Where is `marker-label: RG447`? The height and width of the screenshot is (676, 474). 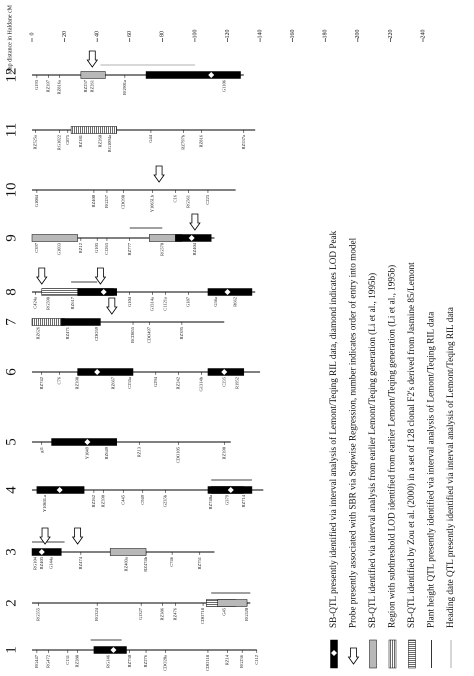 marker-label: RG447 is located at coordinates (36, 661).